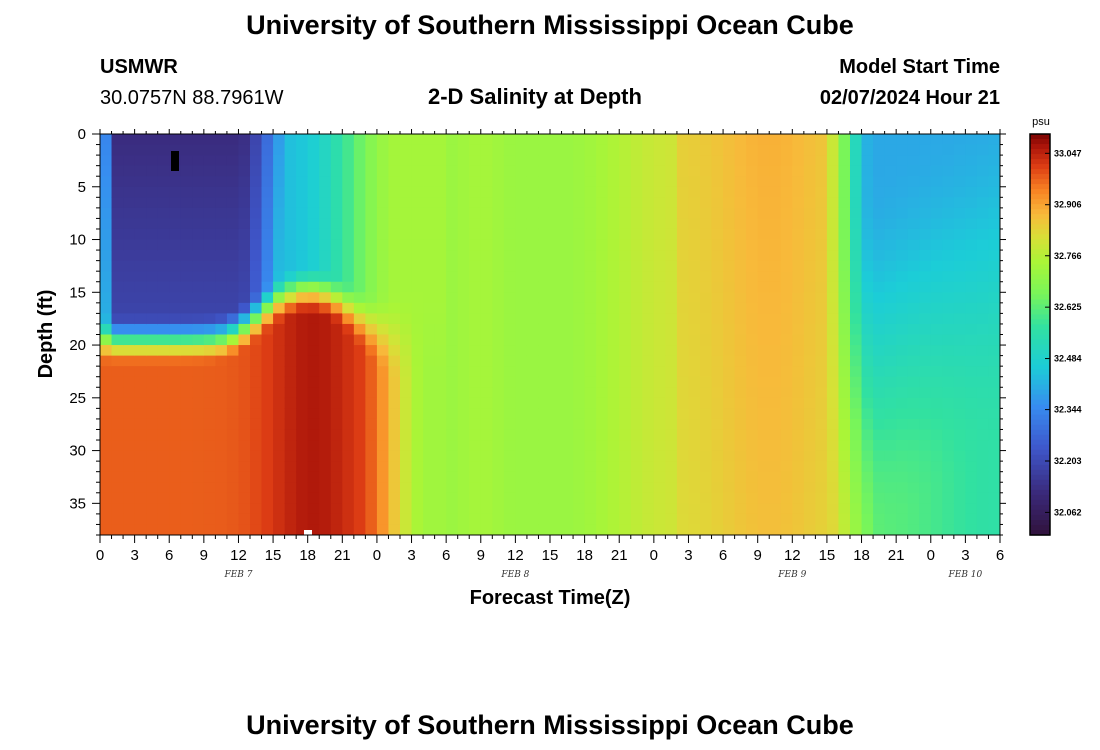  What do you see at coordinates (1000, 555) in the screenshot?
I see `x-tick-label: 6` at bounding box center [1000, 555].